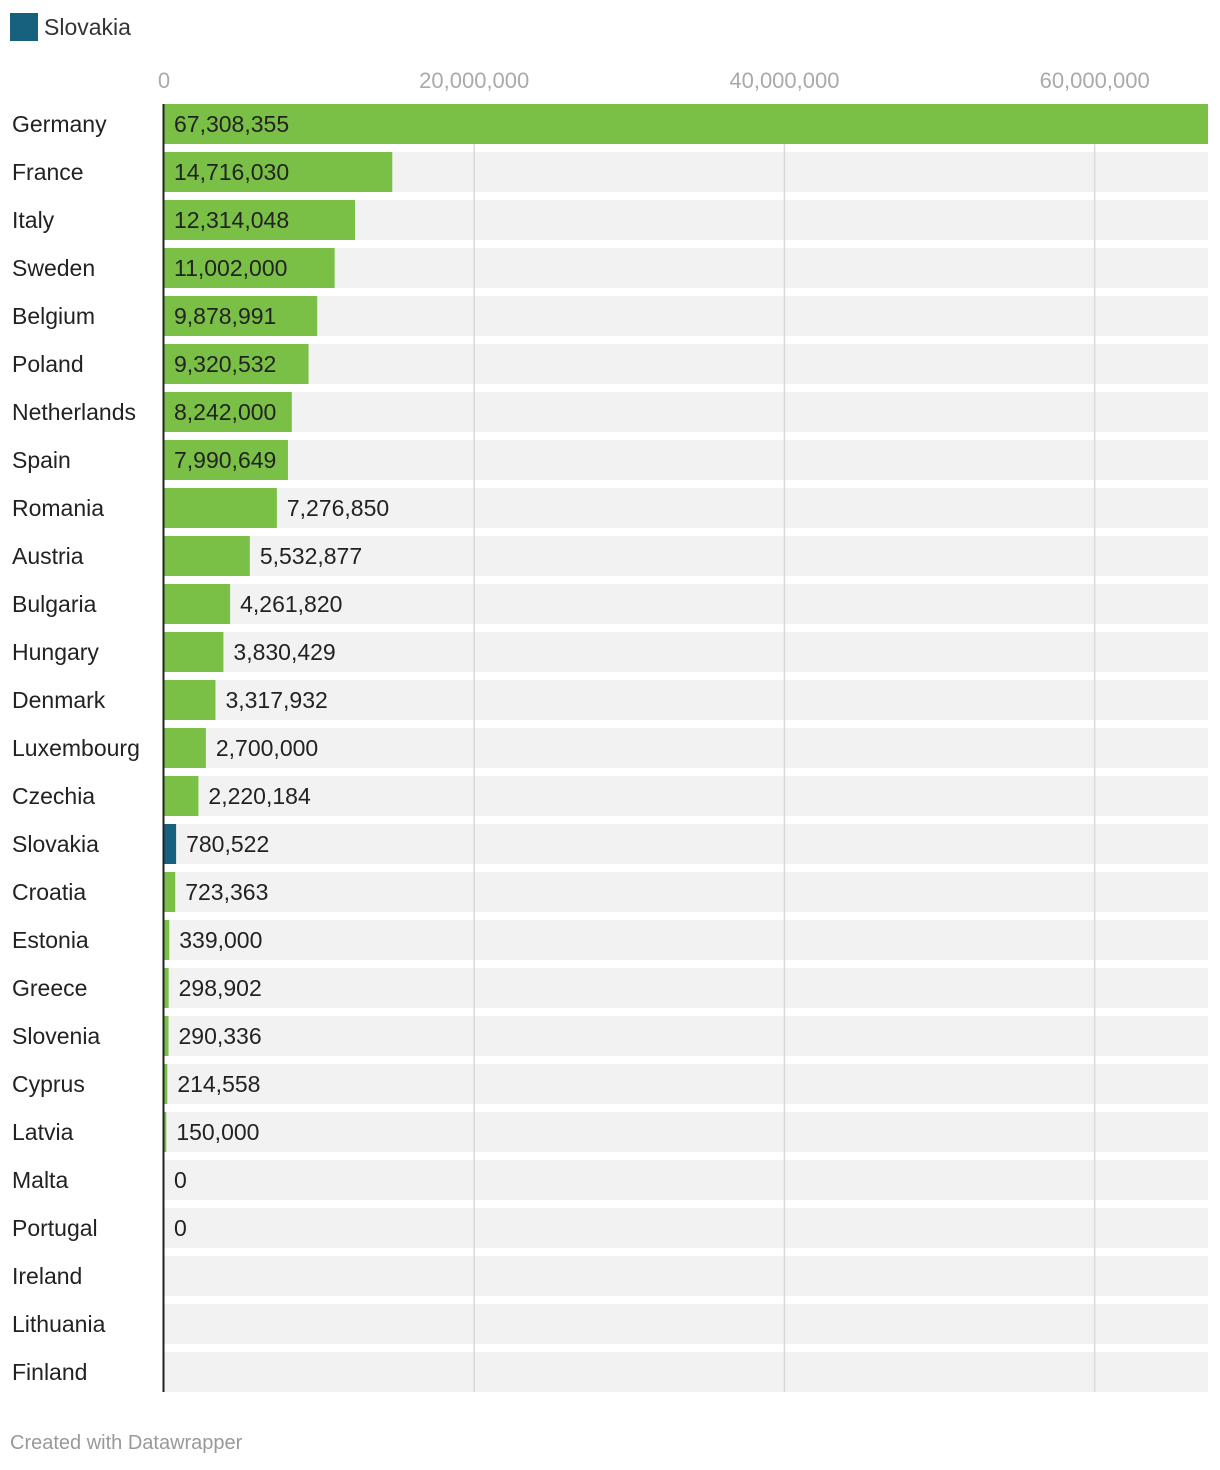 This screenshot has height=1470, width=1220. Describe the element at coordinates (24, 27) in the screenshot. I see `legend-swatch-slovakia` at that location.